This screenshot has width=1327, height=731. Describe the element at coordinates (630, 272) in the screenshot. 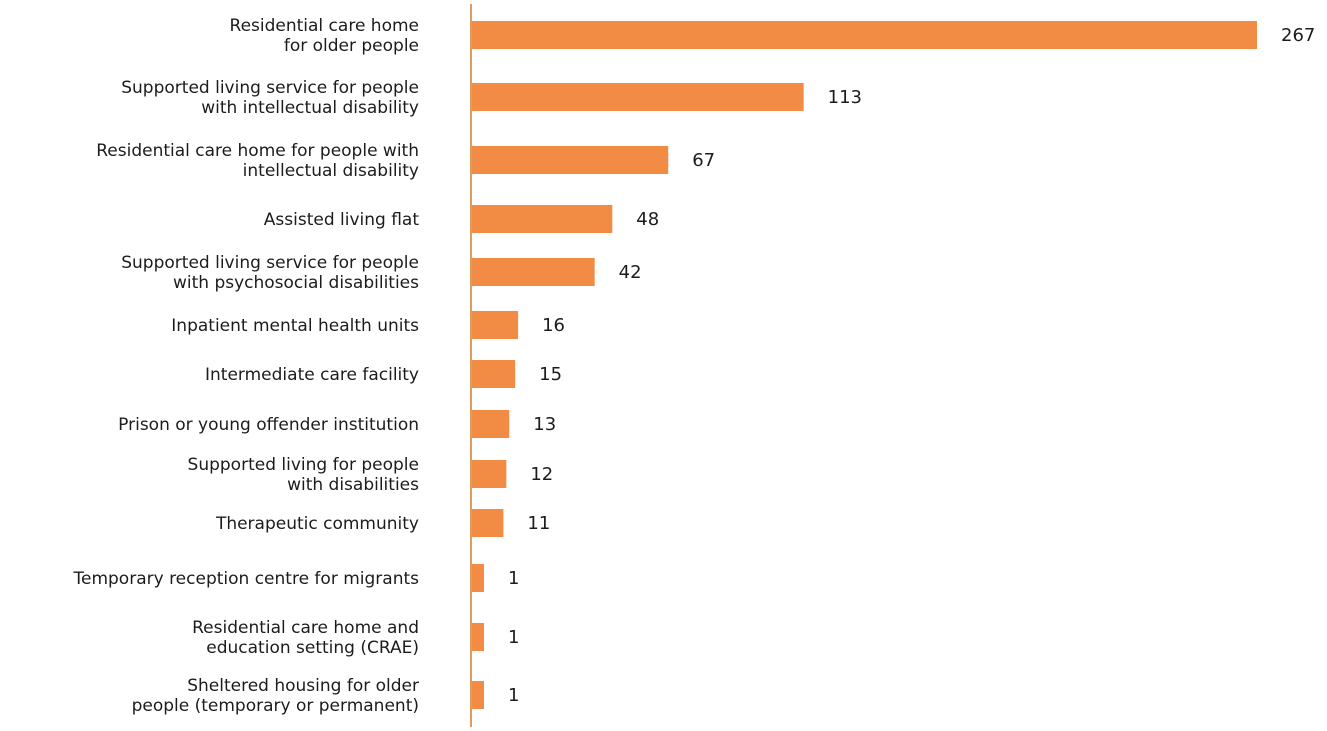

I see `value-label-4: 42` at that location.